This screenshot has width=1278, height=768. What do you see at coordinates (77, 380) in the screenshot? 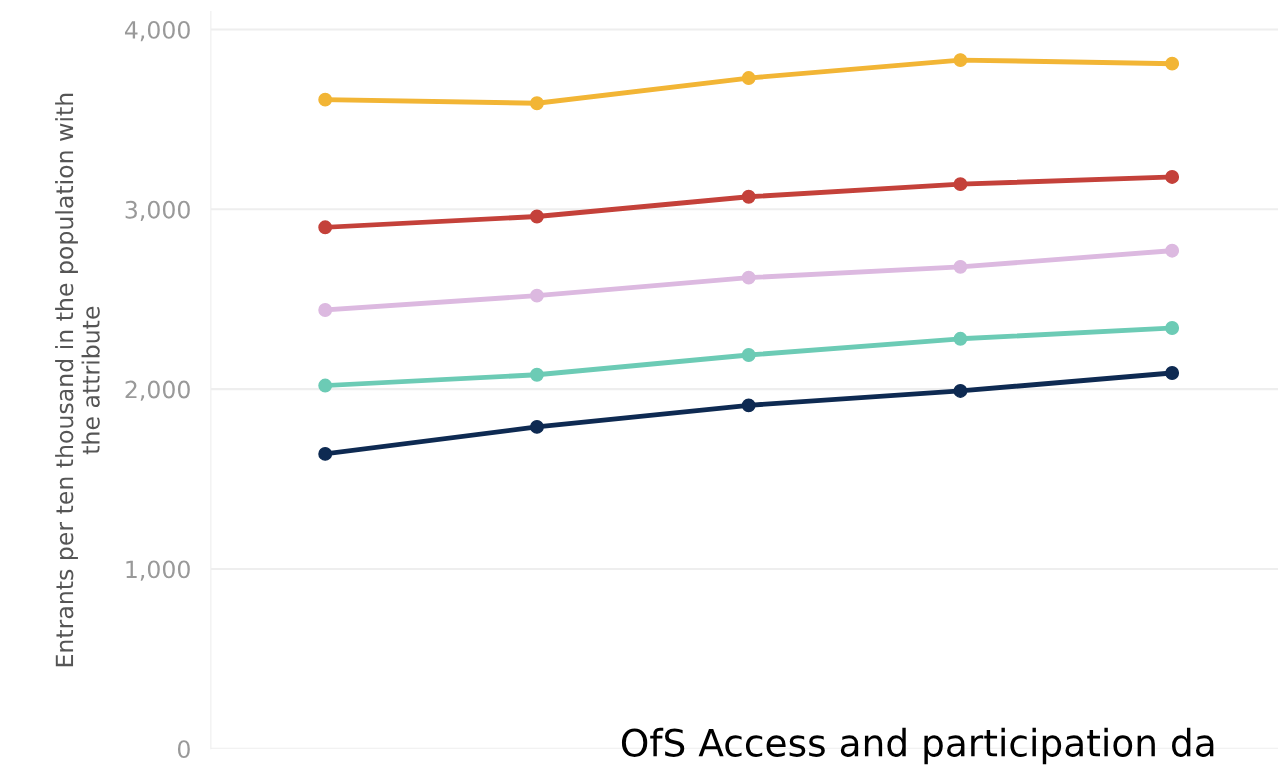
I see `y-axis-title: Entrants per ten thousand in the population with the attribute` at bounding box center [77, 380].